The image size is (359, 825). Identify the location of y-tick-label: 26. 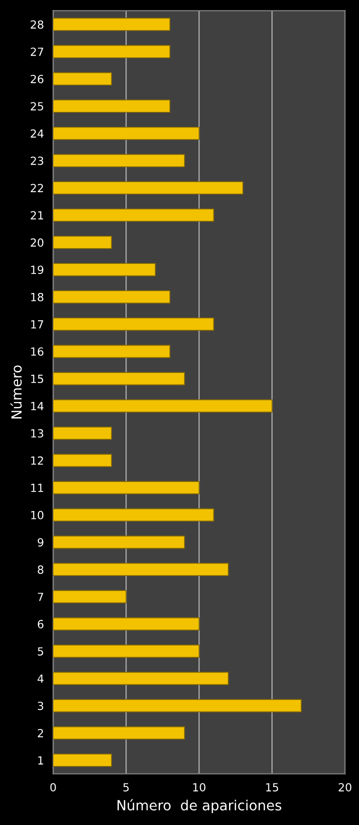
(37, 79).